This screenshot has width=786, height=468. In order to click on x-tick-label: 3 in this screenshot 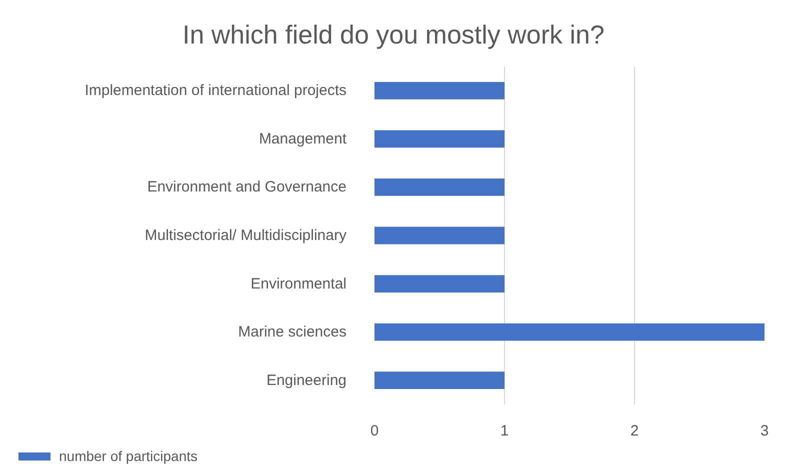, I will do `click(764, 431)`.